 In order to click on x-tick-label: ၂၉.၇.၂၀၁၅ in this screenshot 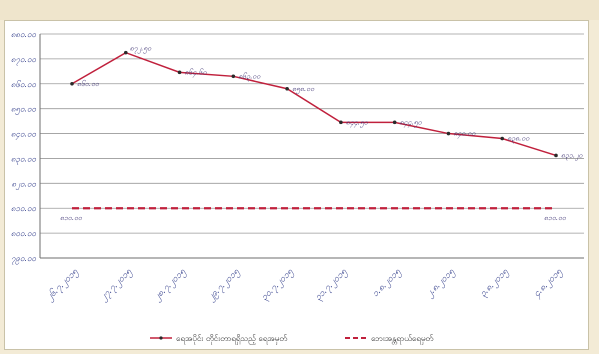, I will do `click(223, 284)`.